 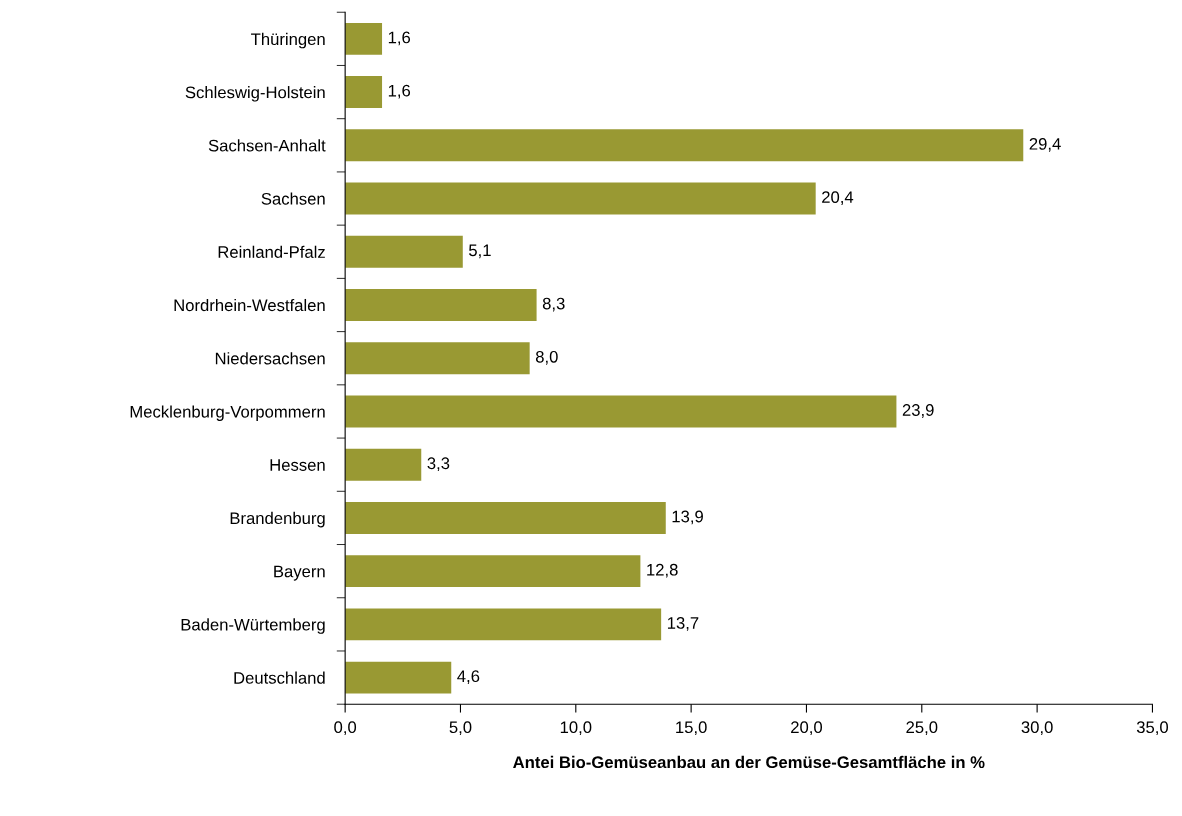 What do you see at coordinates (1037, 728) in the screenshot?
I see `x-tick-label: 30,0` at bounding box center [1037, 728].